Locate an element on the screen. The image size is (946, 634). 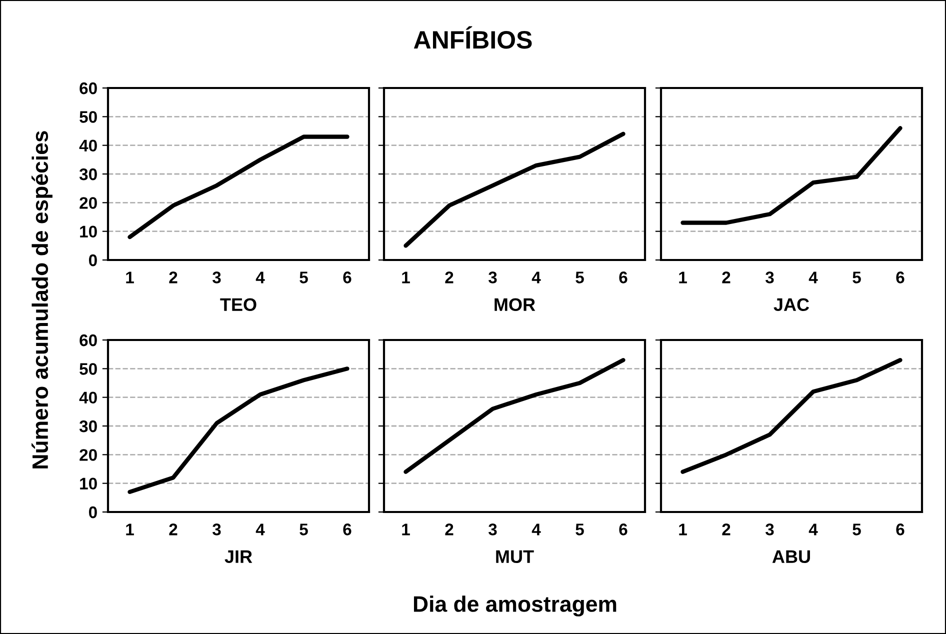
x-axis-title: MOR is located at coordinates (515, 305).